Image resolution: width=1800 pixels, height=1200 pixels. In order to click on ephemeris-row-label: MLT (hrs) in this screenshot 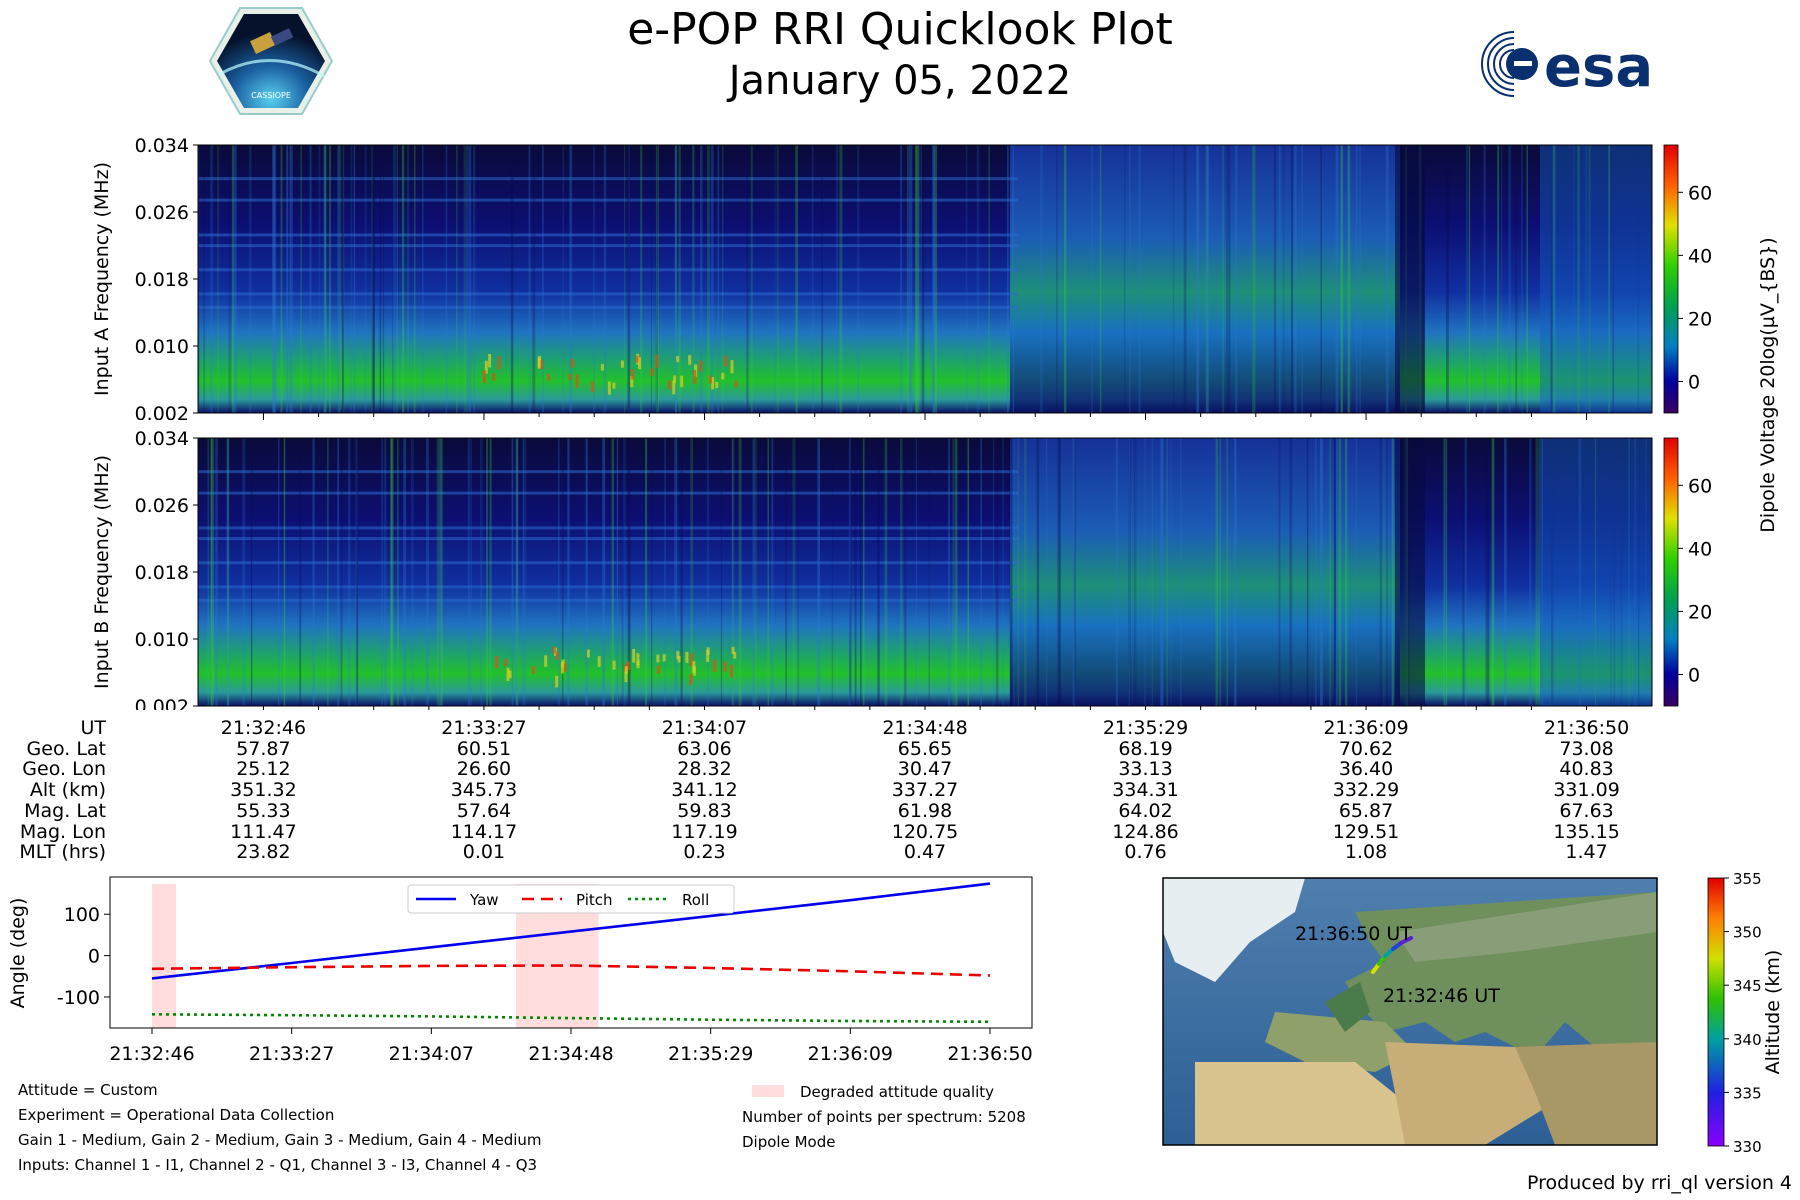, I will do `click(62, 852)`.